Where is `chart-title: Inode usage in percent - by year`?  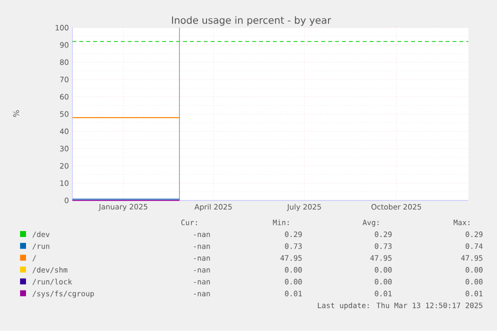
chart-title: Inode usage in percent - by year is located at coordinates (252, 21).